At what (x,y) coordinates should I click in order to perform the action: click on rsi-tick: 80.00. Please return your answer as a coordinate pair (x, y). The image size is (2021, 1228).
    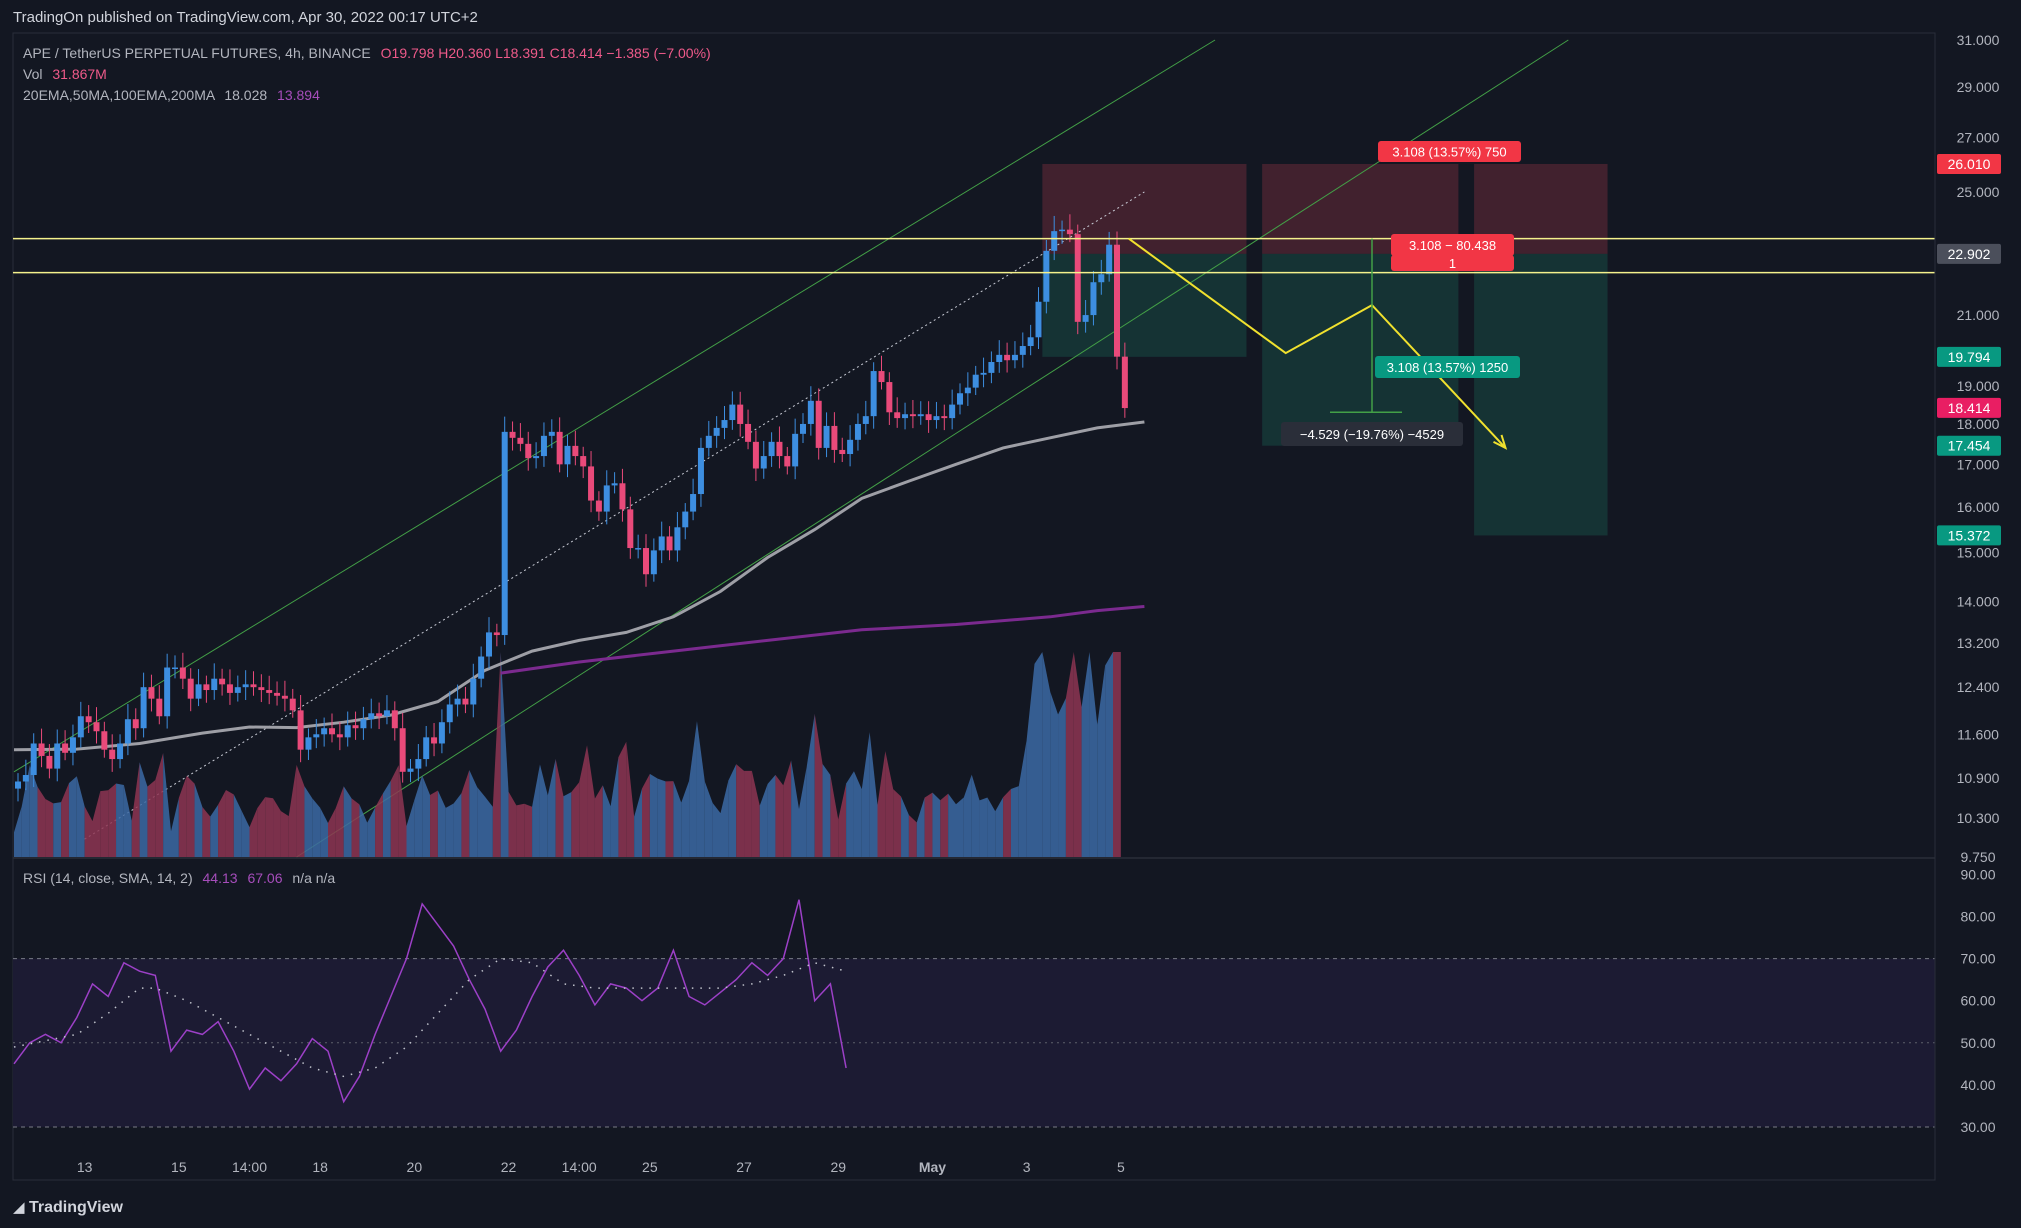
    Looking at the image, I should click on (1977, 917).